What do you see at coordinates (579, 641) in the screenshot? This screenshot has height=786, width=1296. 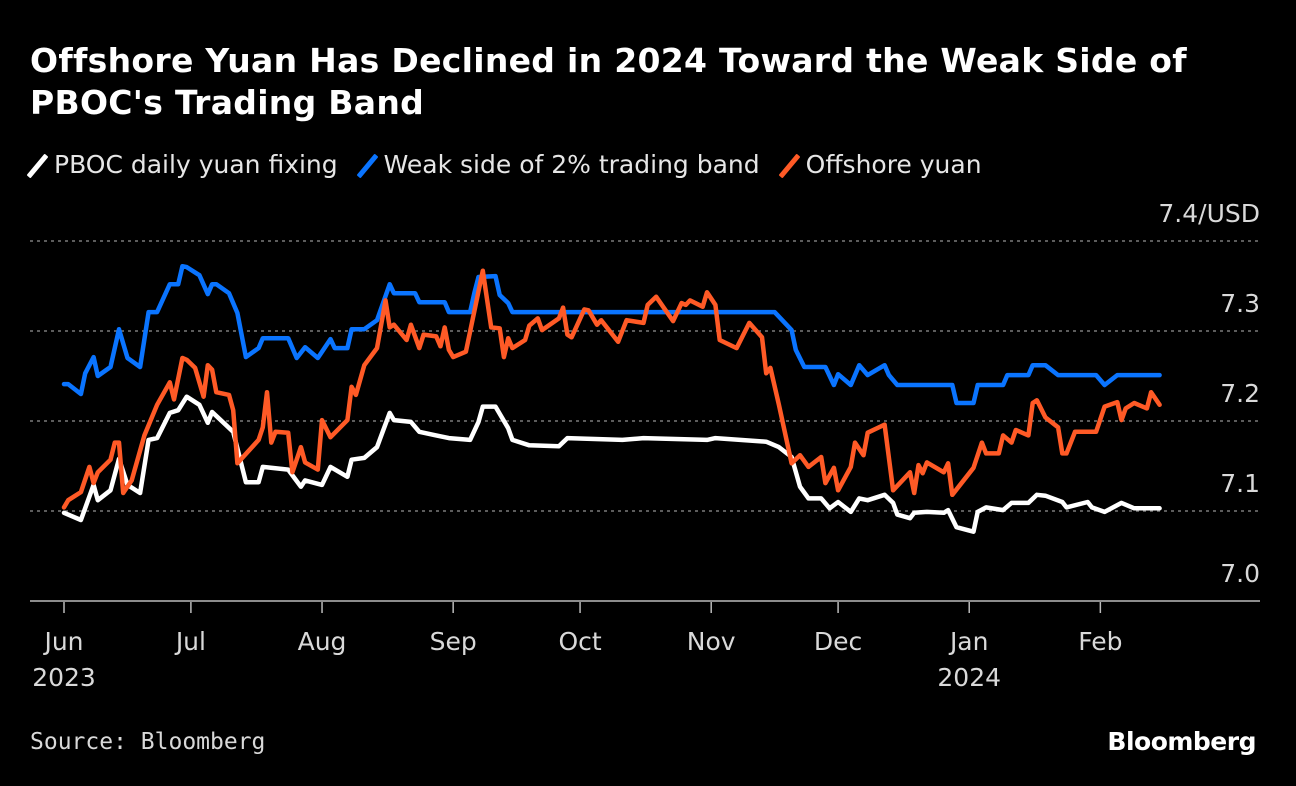 I see `x-tick-label: Oct` at bounding box center [579, 641].